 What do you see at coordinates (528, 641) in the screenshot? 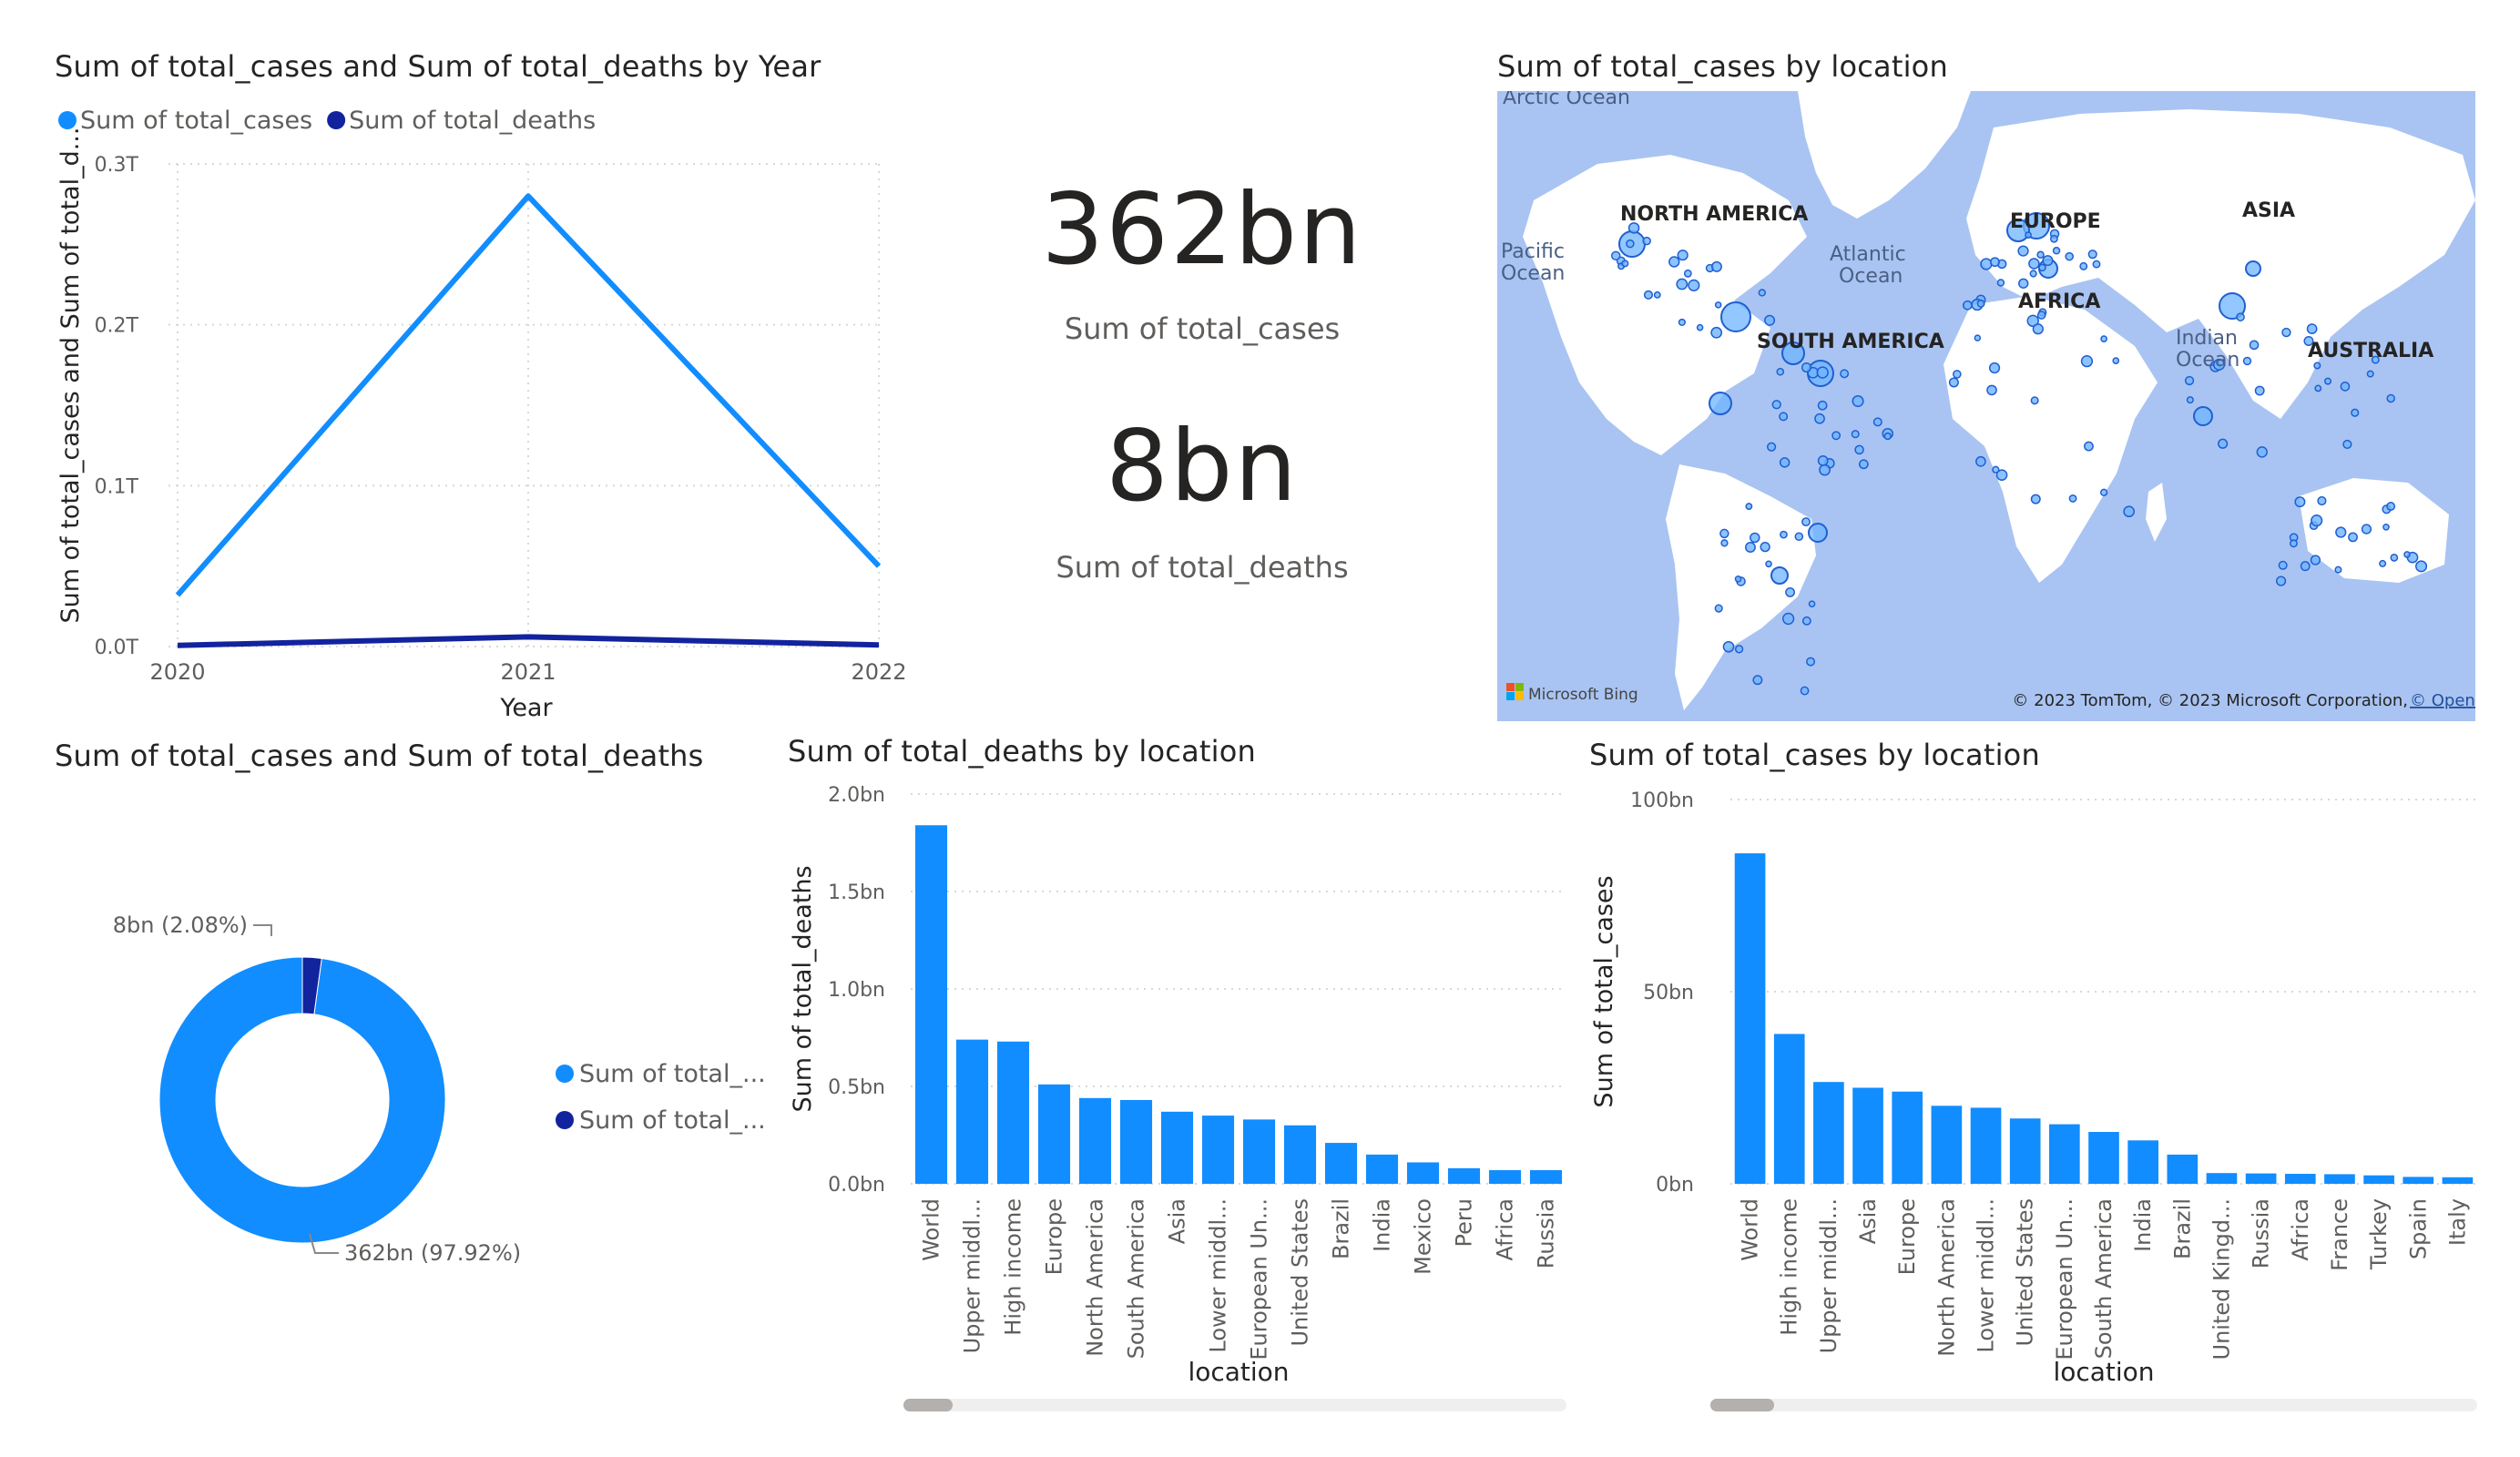
I see `line-series-sum-of-total-deaths` at bounding box center [528, 641].